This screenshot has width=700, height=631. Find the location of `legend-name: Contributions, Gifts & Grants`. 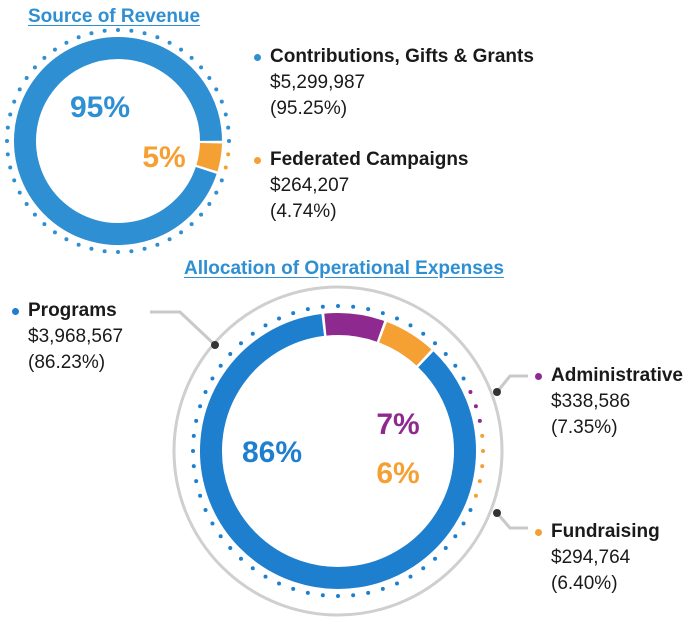

legend-name: Contributions, Gifts & Grants is located at coordinates (402, 56).